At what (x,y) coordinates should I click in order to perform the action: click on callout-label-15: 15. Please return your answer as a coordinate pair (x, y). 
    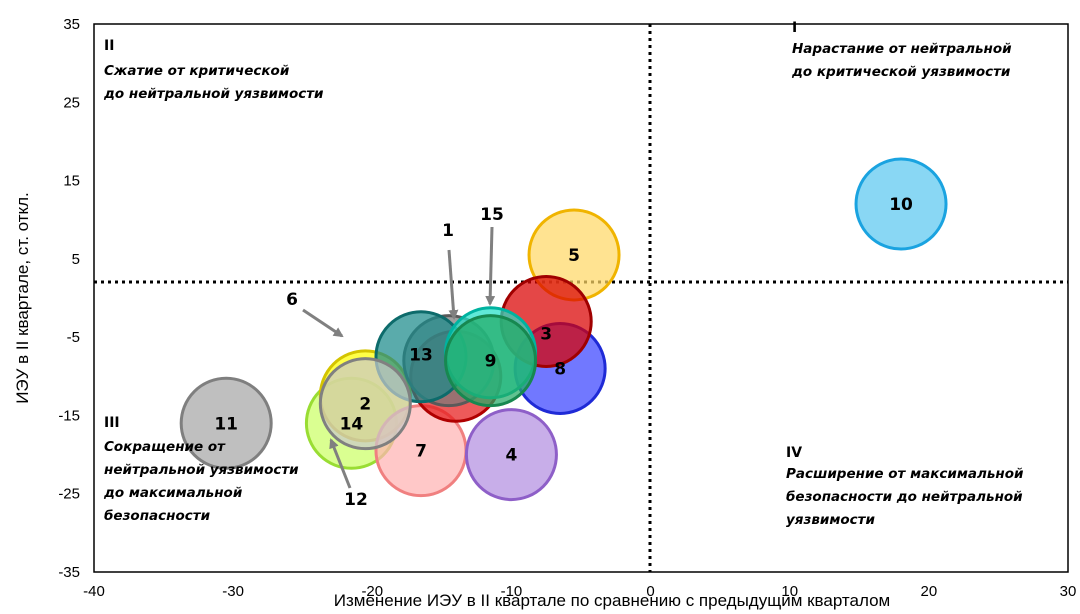
    Looking at the image, I should click on (492, 215).